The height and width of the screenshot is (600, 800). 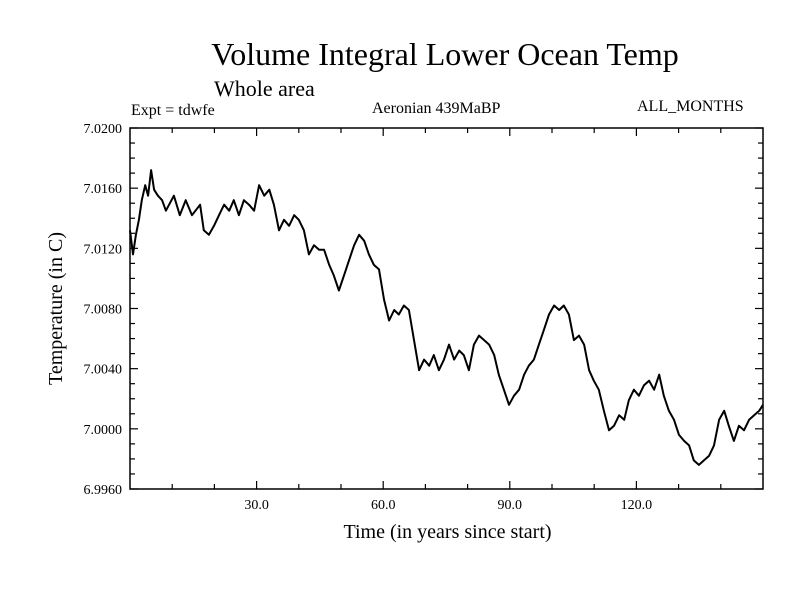 What do you see at coordinates (256, 505) in the screenshot?
I see `x-tick-label: 30.0` at bounding box center [256, 505].